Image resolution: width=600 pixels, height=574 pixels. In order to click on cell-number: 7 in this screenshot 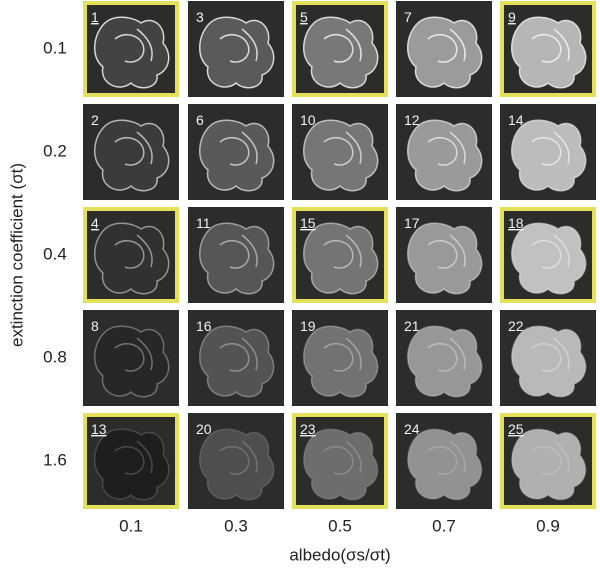, I will do `click(408, 17)`.